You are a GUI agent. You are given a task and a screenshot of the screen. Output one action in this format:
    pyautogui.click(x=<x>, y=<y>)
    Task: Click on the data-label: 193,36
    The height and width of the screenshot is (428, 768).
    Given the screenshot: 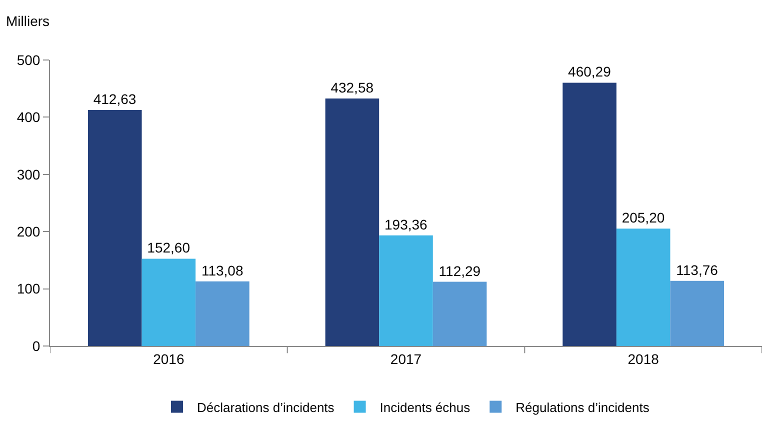 What is the action you would take?
    pyautogui.click(x=406, y=224)
    